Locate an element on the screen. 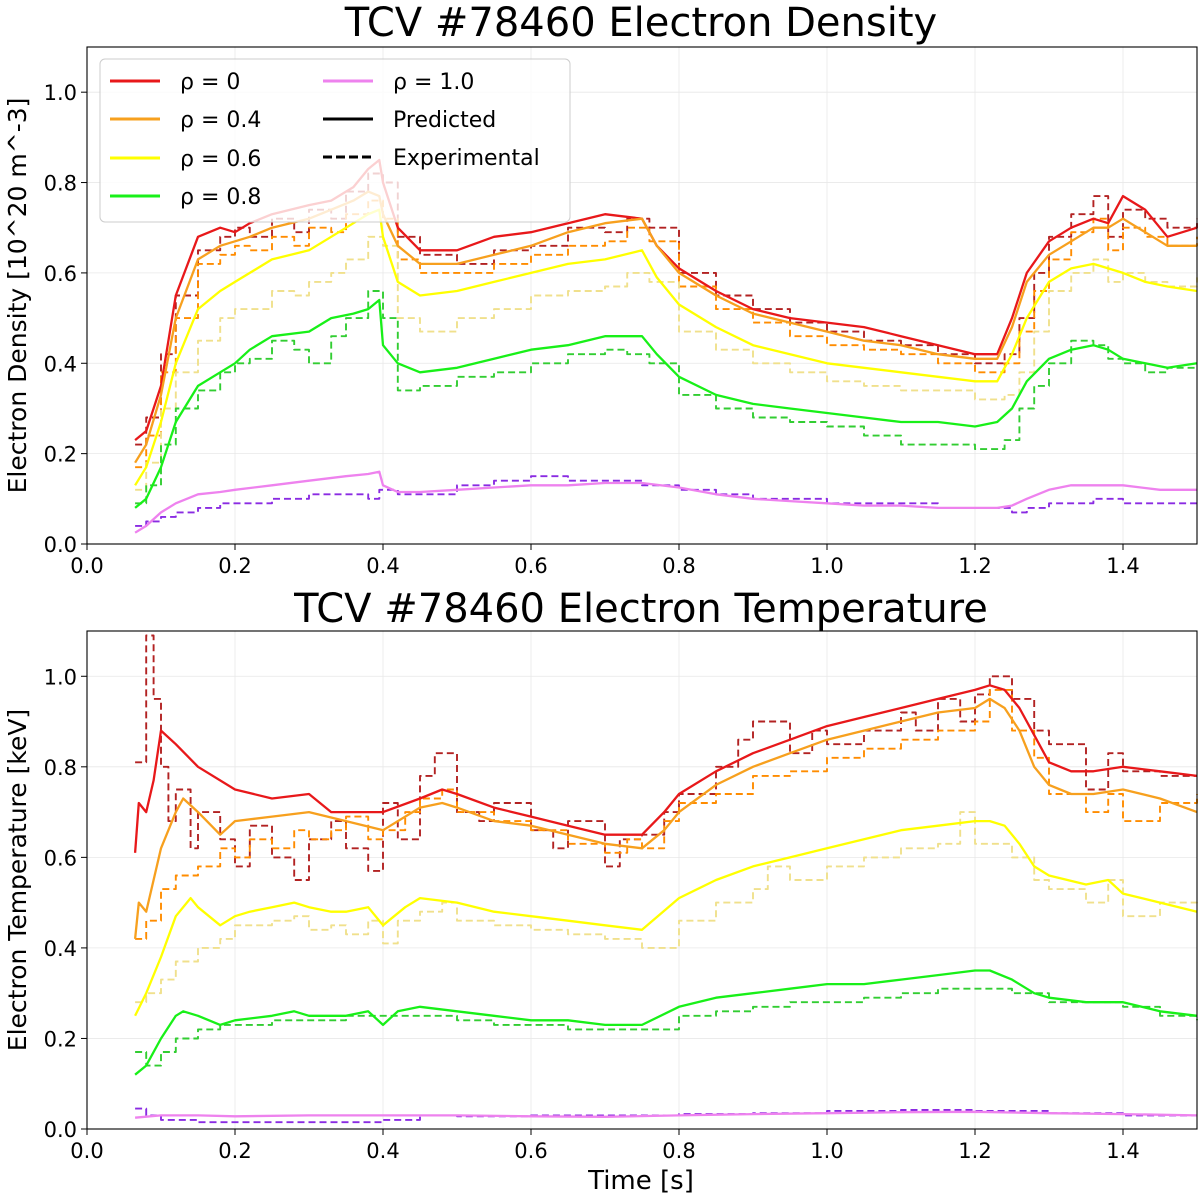 The width and height of the screenshot is (1200, 1200). legend-entry-experimental: Experimental is located at coordinates (431, 158).